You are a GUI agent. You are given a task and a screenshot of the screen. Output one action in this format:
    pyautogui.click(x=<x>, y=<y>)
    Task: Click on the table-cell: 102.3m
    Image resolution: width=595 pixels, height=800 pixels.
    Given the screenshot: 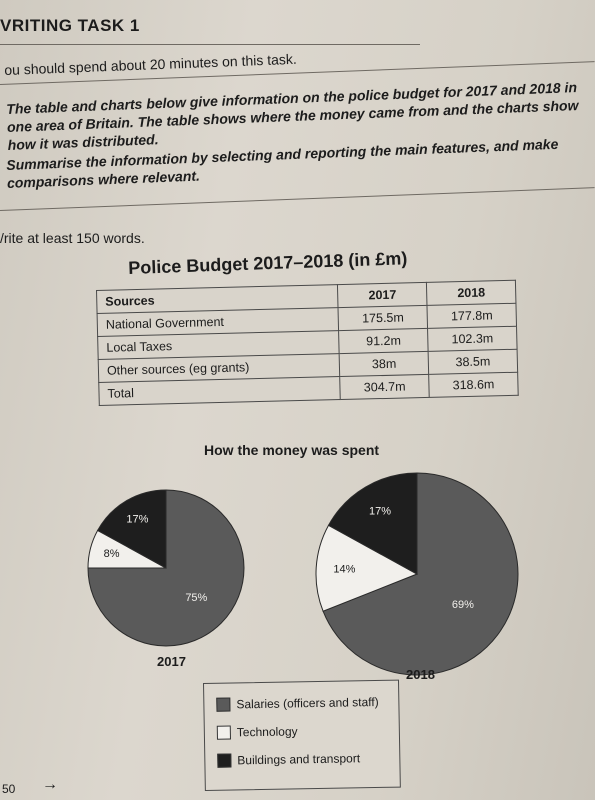 What is the action you would take?
    pyautogui.click(x=472, y=339)
    